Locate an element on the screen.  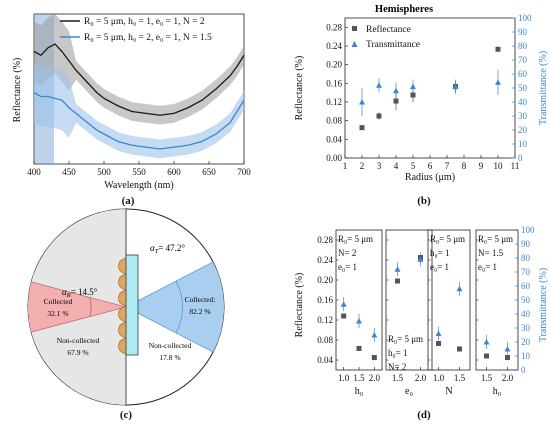
alpha-t-arc is located at coordinates (179, 307).